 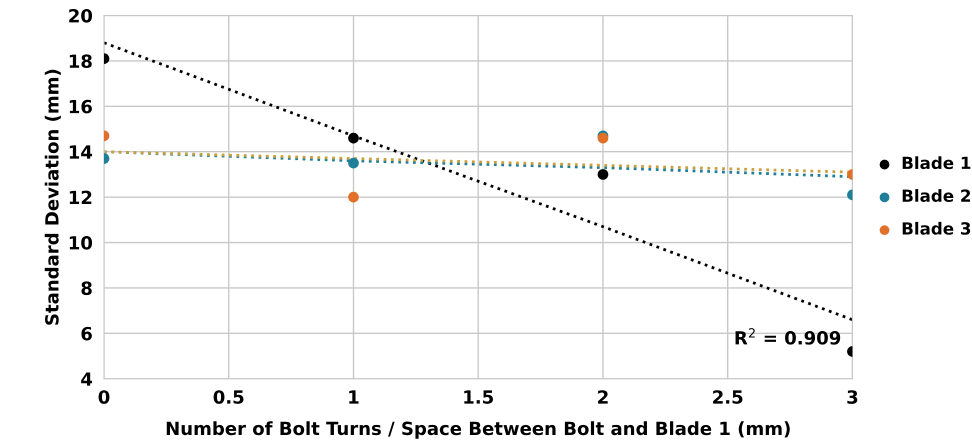 What do you see at coordinates (478, 397) in the screenshot?
I see `x-tick-label: 1.5` at bounding box center [478, 397].